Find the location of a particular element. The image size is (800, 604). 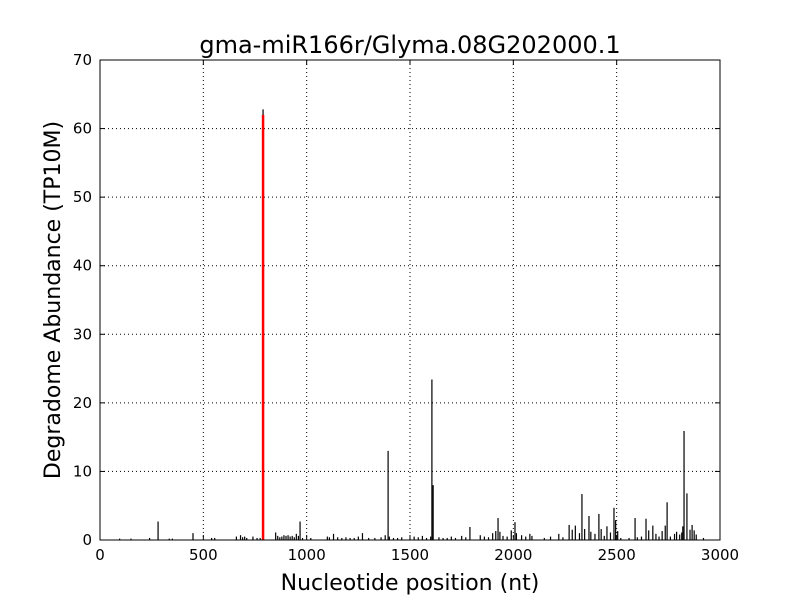

x-tick-label: 2000 is located at coordinates (513, 555).